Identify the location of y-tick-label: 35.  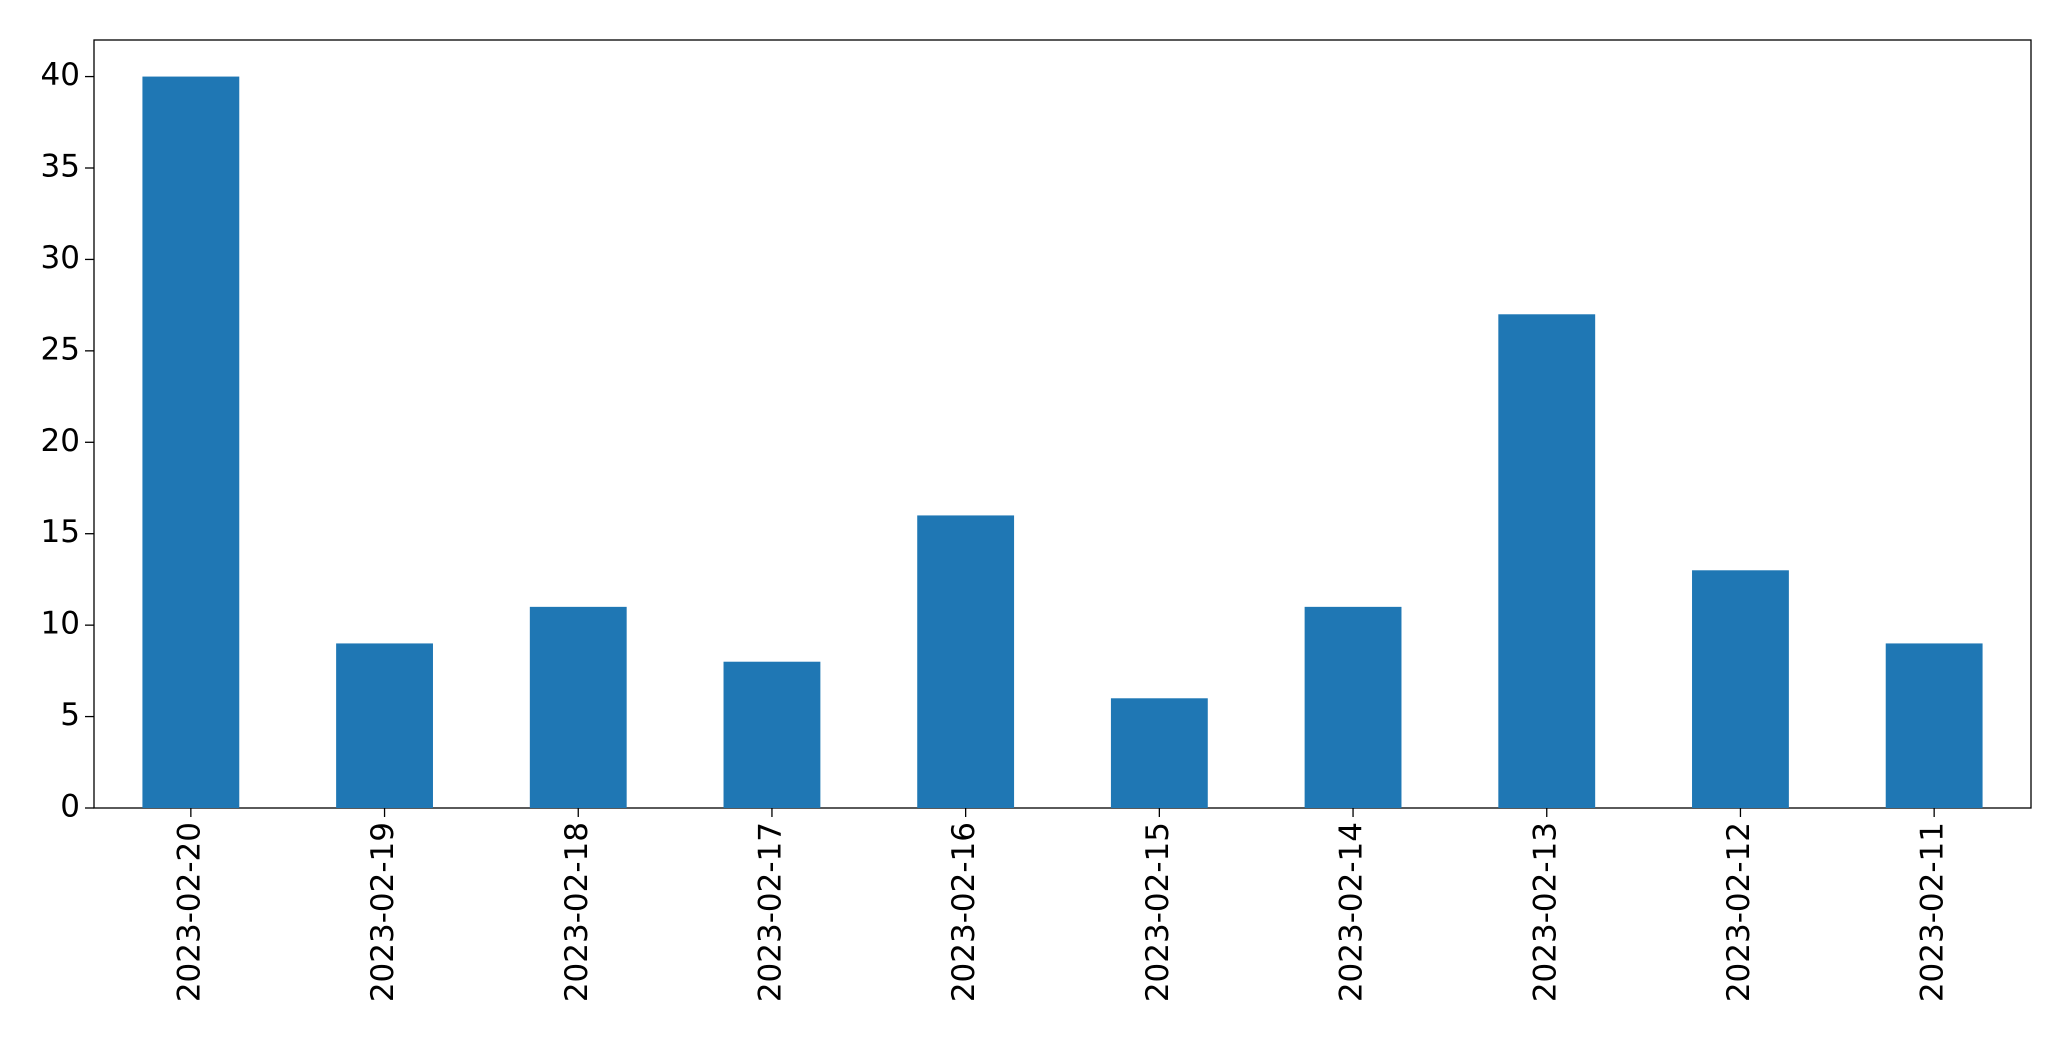
(60, 167).